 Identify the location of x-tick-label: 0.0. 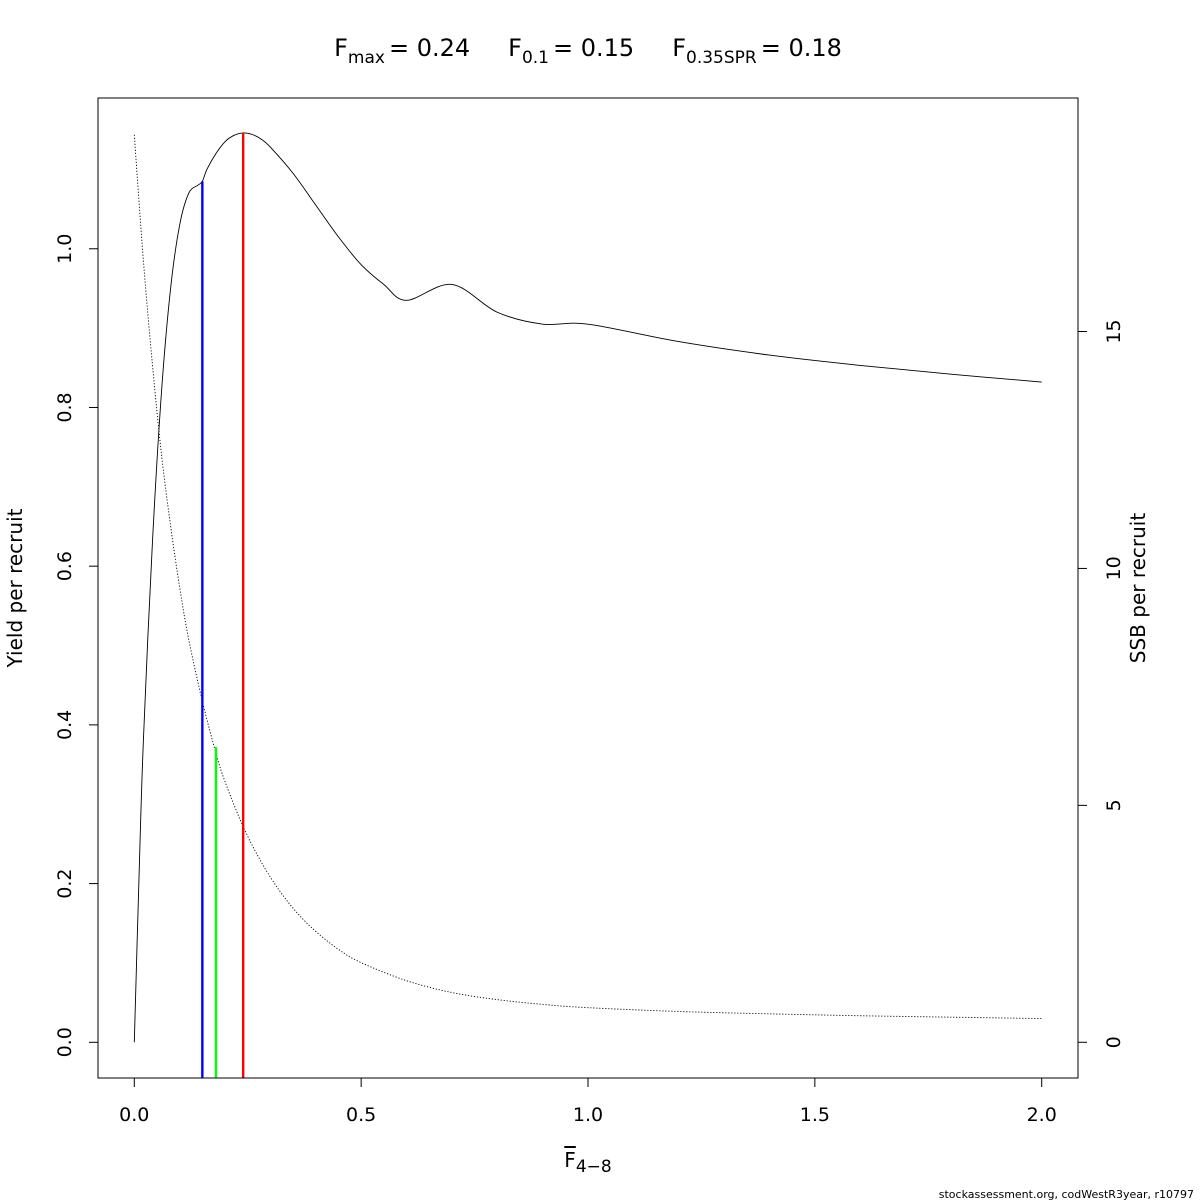
(134, 1115).